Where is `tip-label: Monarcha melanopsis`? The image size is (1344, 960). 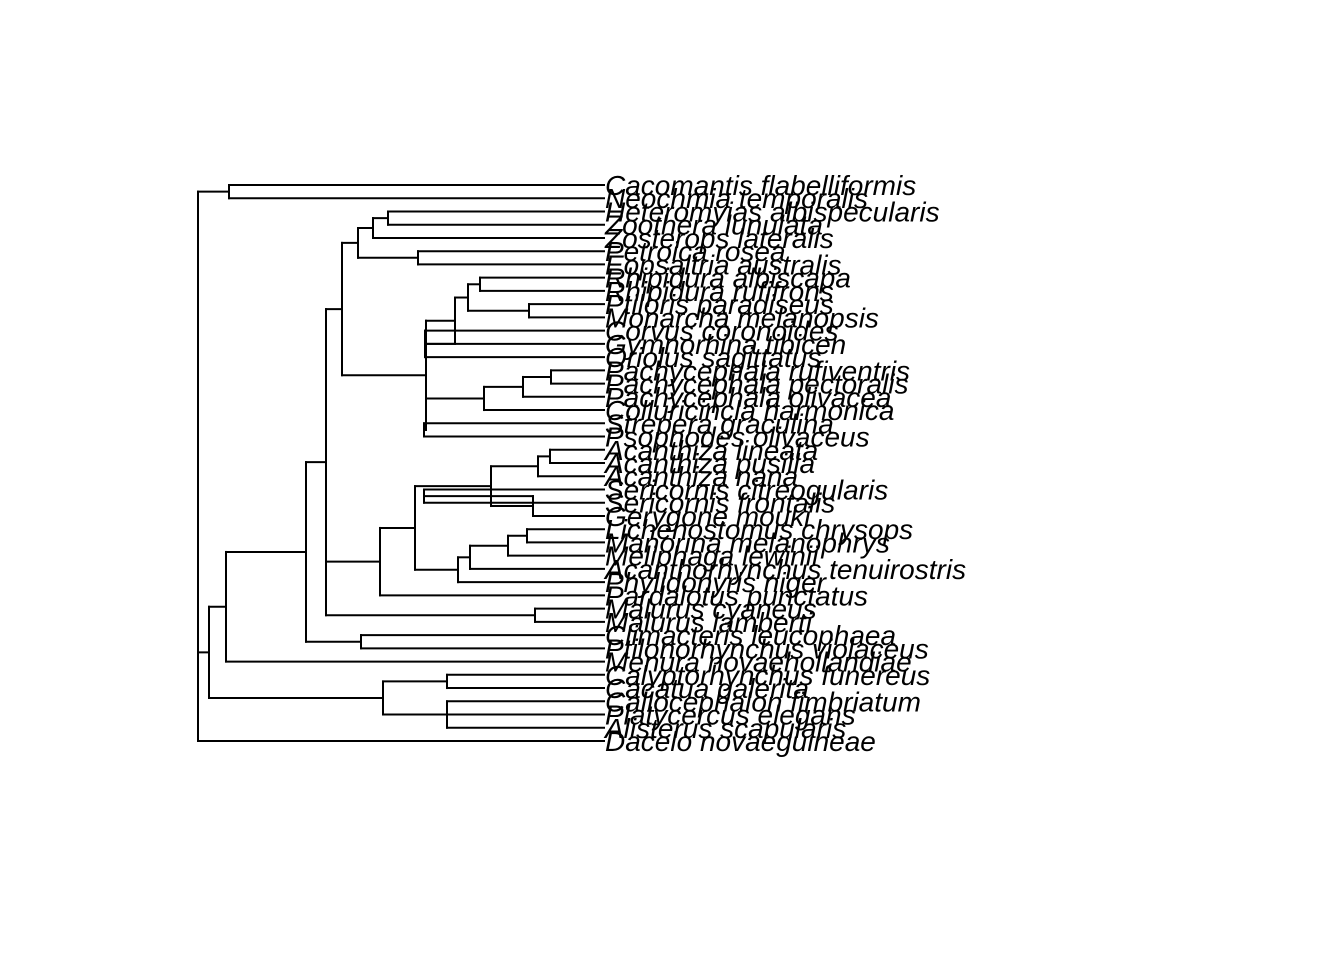 tip-label: Monarcha melanopsis is located at coordinates (742, 317).